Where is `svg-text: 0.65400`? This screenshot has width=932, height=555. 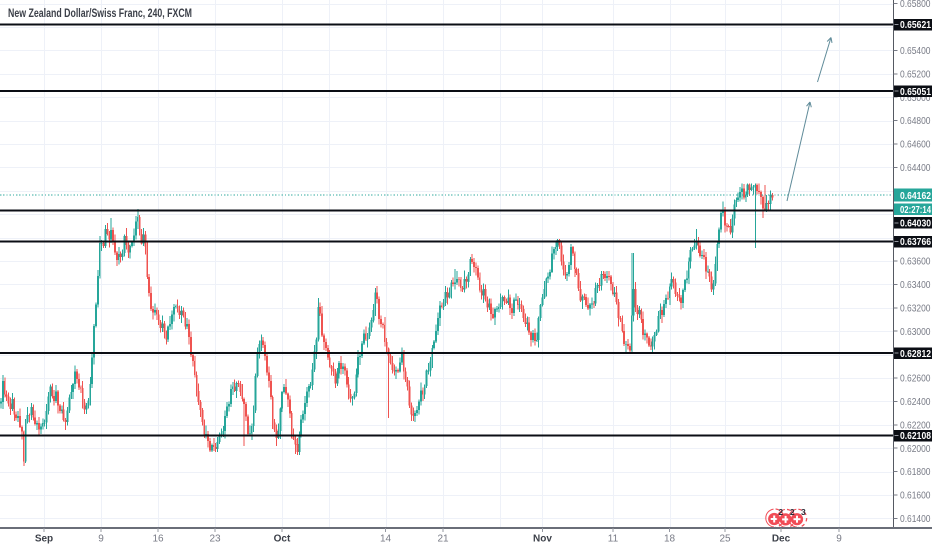
svg-text: 0.65400 is located at coordinates (915, 51).